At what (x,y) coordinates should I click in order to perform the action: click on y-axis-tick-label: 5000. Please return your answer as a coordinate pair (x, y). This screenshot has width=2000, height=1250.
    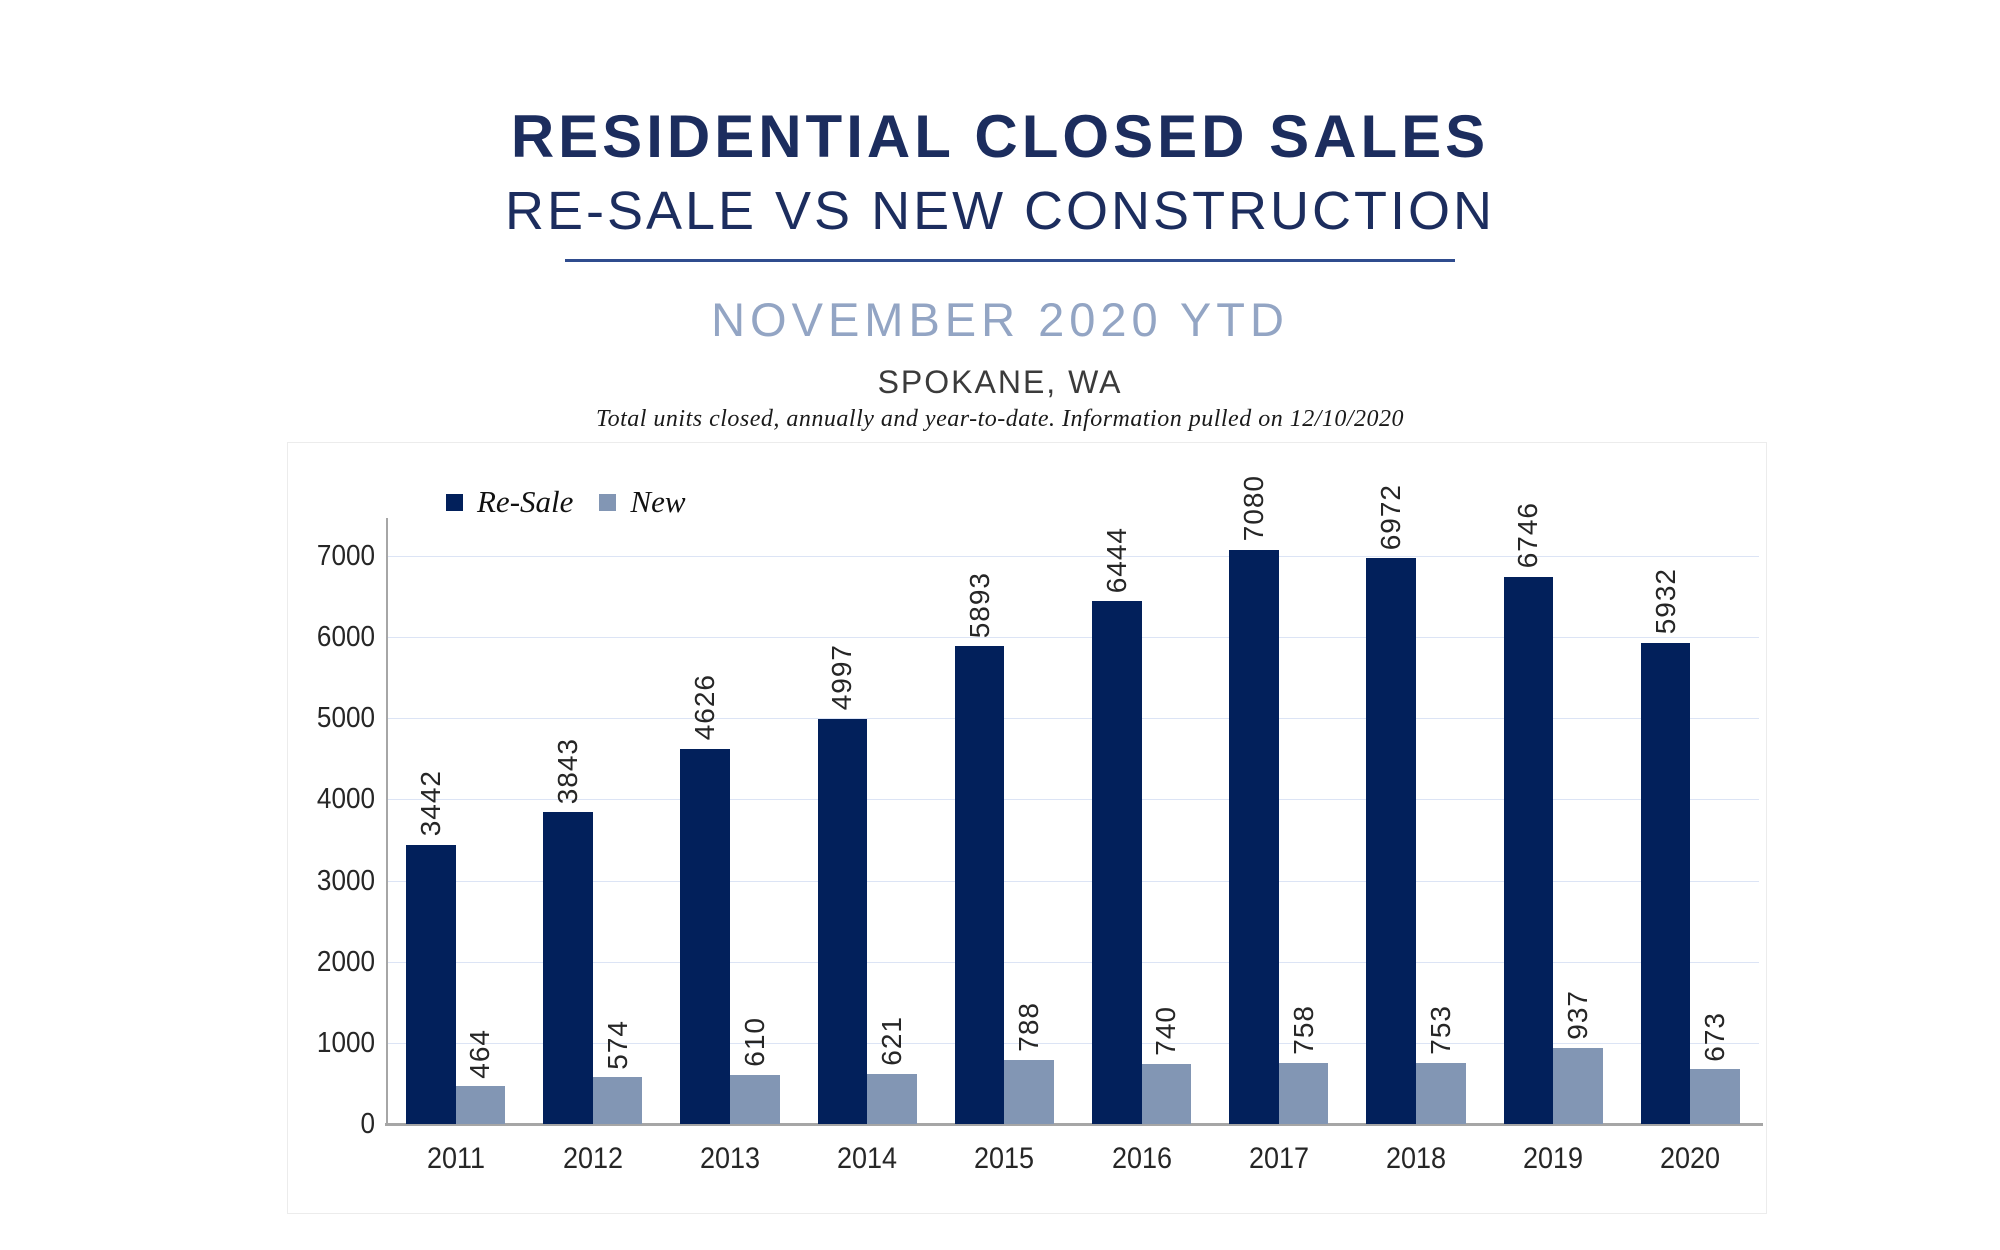
    Looking at the image, I should click on (345, 718).